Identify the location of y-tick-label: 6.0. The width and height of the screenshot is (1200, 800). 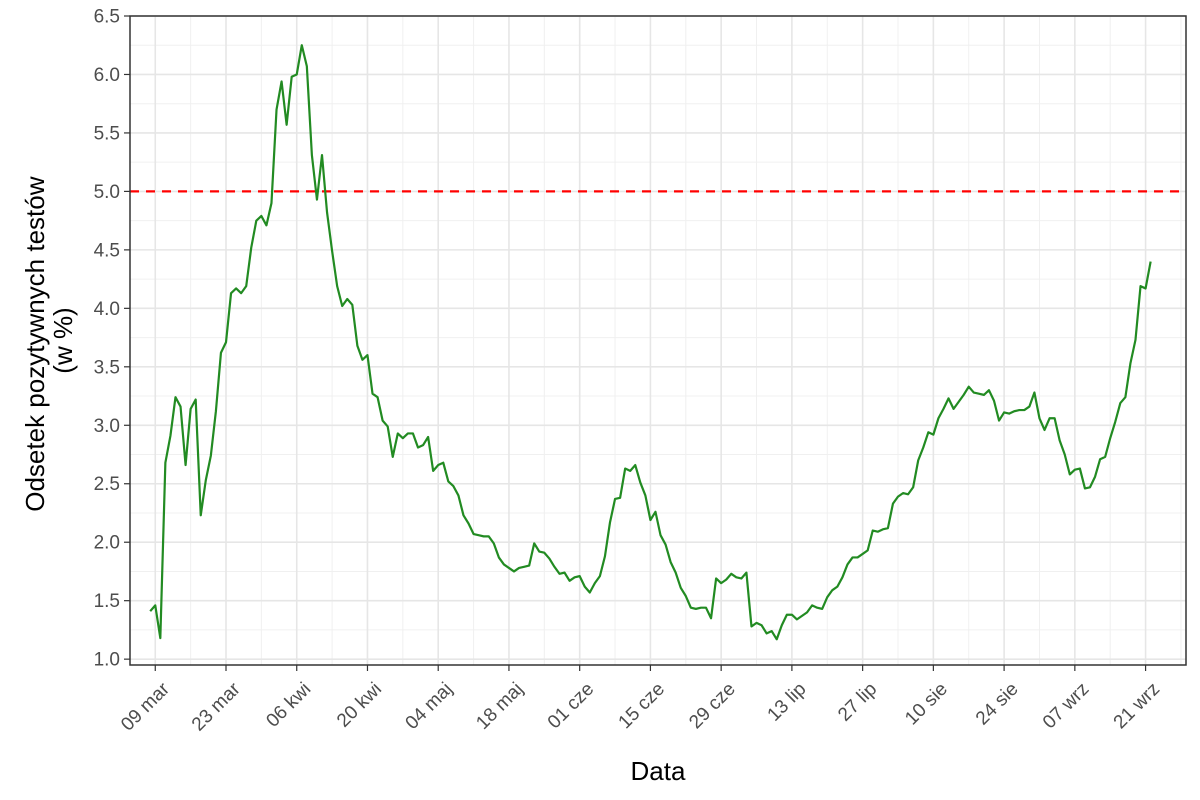
(107, 75).